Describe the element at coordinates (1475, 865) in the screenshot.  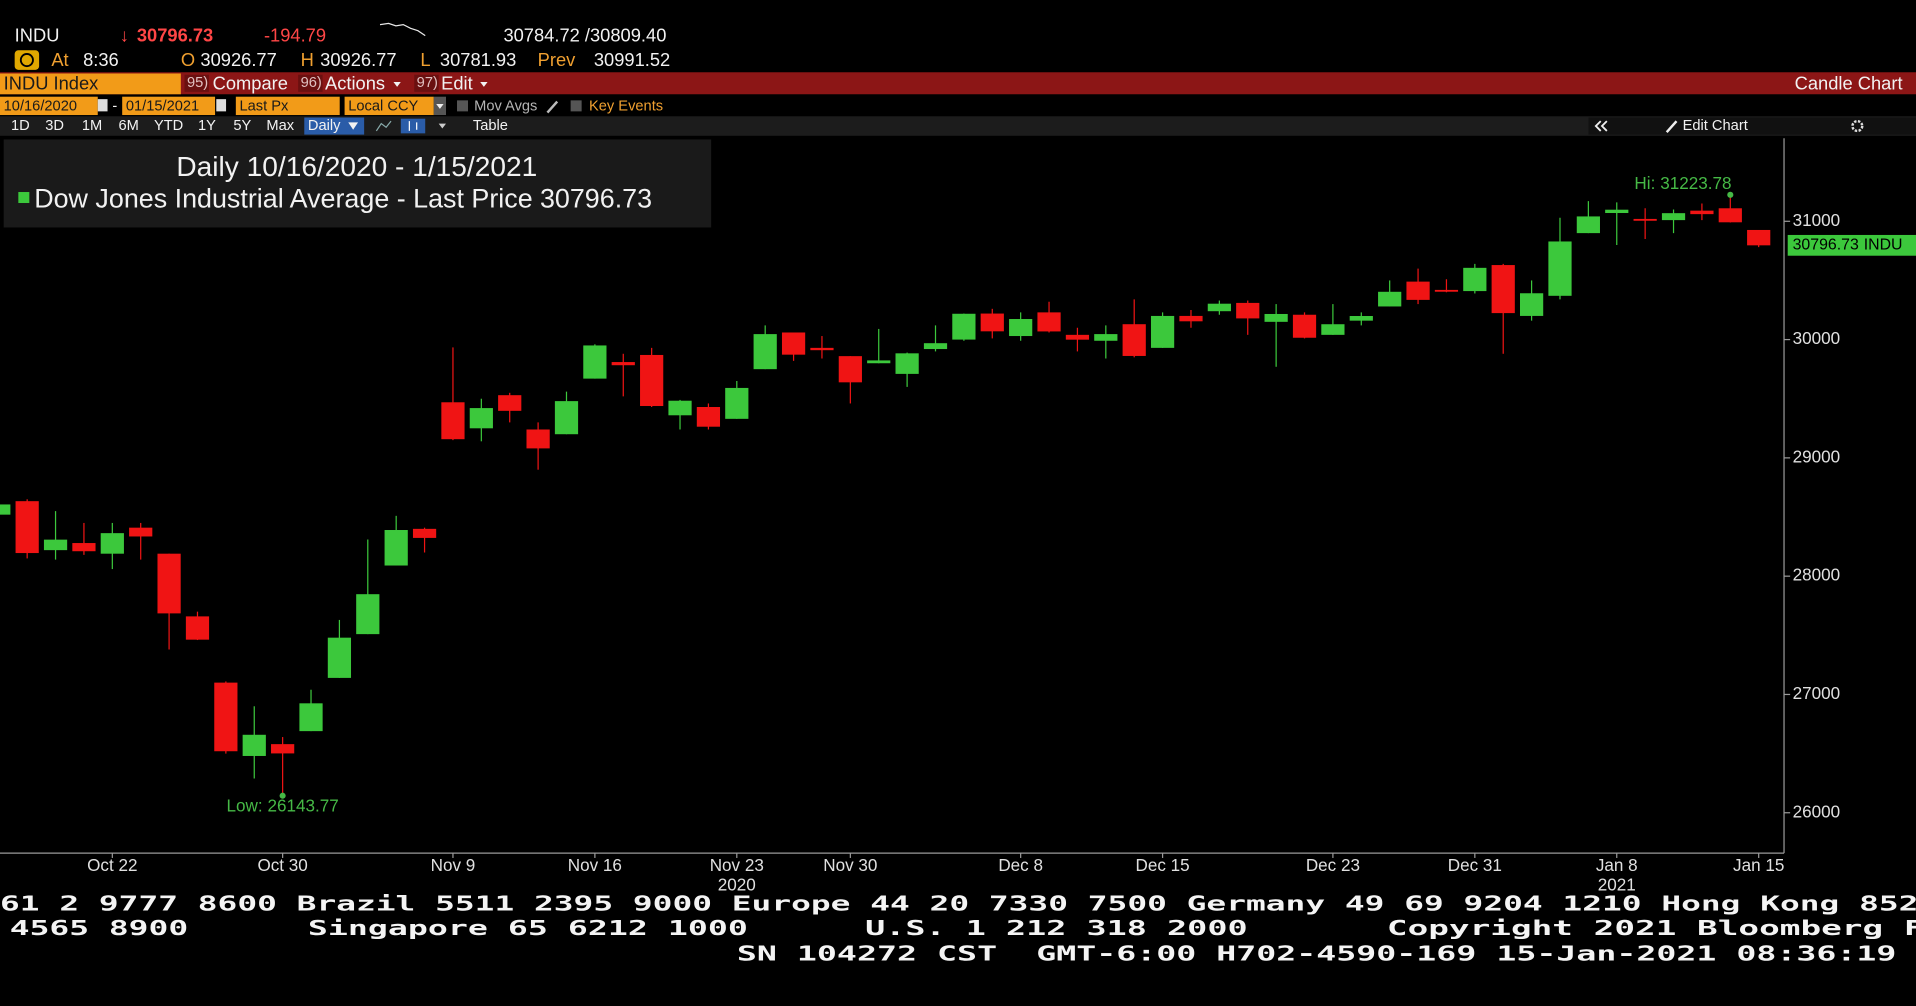
I see `x-tick-label: Dec 31` at that location.